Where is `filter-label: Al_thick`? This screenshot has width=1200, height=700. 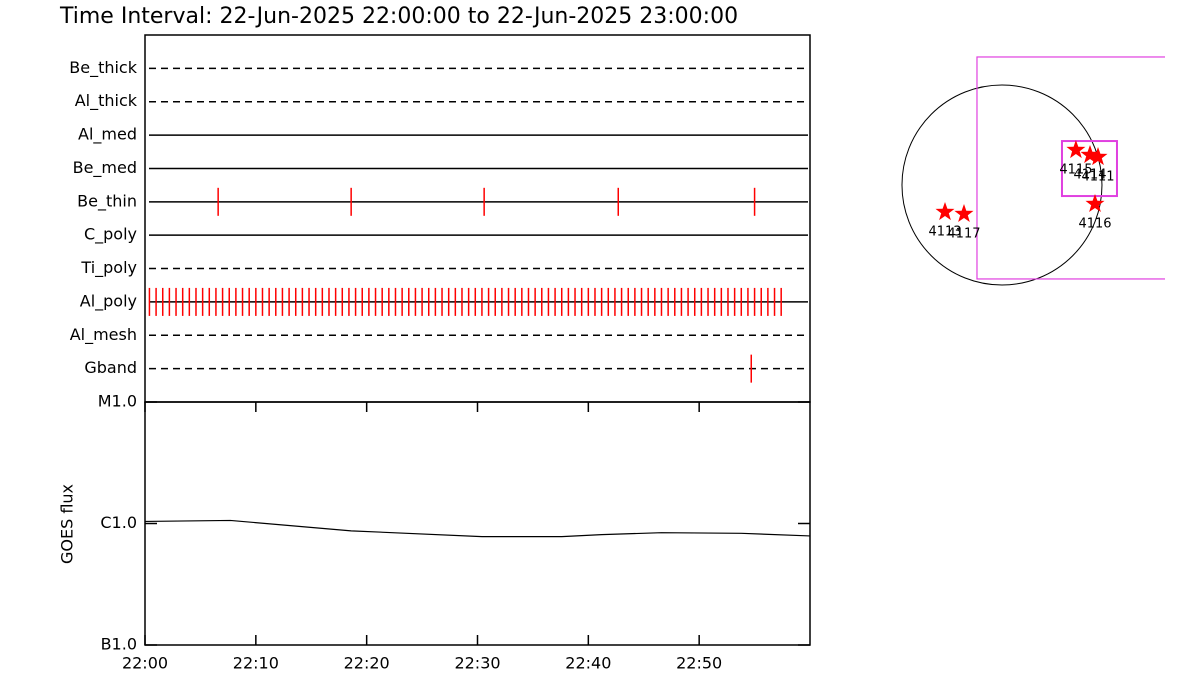
filter-label: Al_thick is located at coordinates (106, 101).